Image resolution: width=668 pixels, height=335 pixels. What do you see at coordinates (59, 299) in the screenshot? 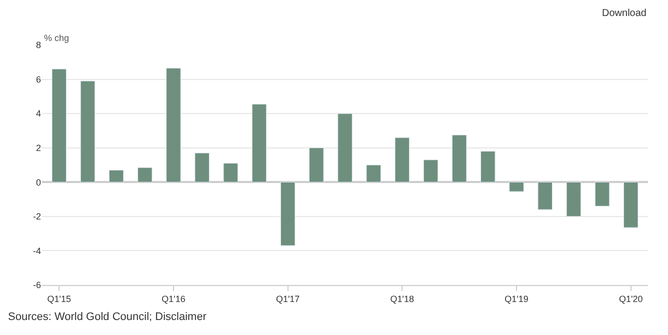
I see `x-tick-label: Q1'15` at bounding box center [59, 299].